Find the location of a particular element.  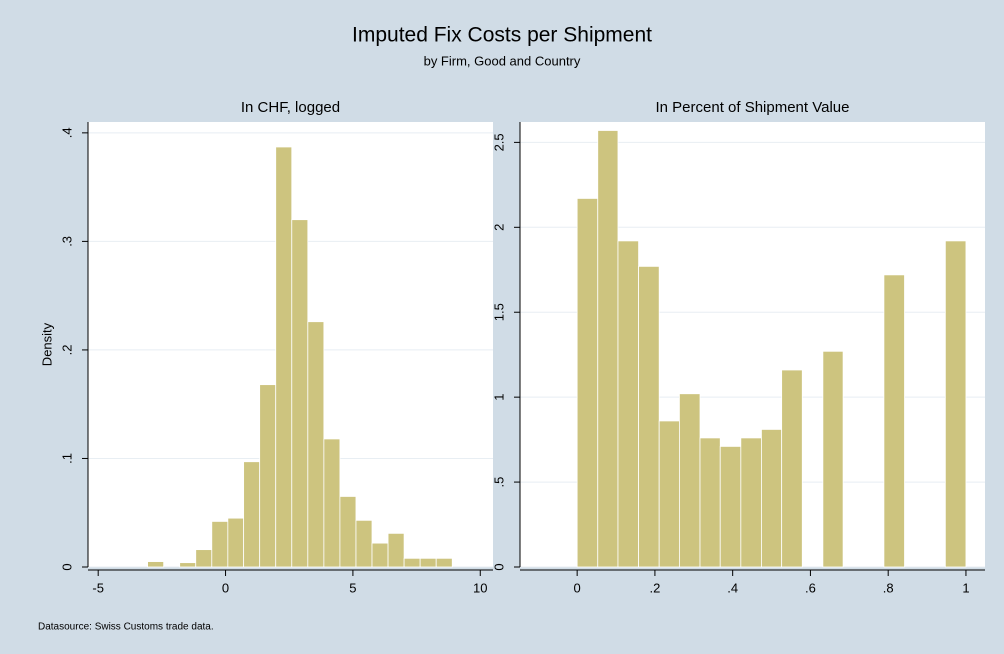

panel-title: In CHF, logged is located at coordinates (290, 107).